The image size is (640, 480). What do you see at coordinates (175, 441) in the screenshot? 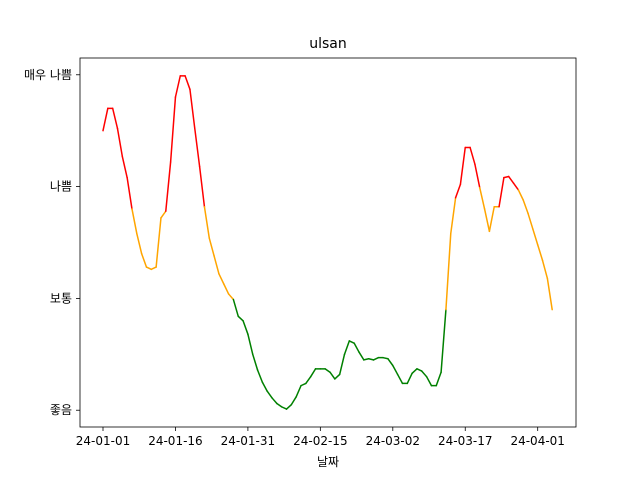
I see `x-tick-label: 24-01-16` at bounding box center [175, 441].